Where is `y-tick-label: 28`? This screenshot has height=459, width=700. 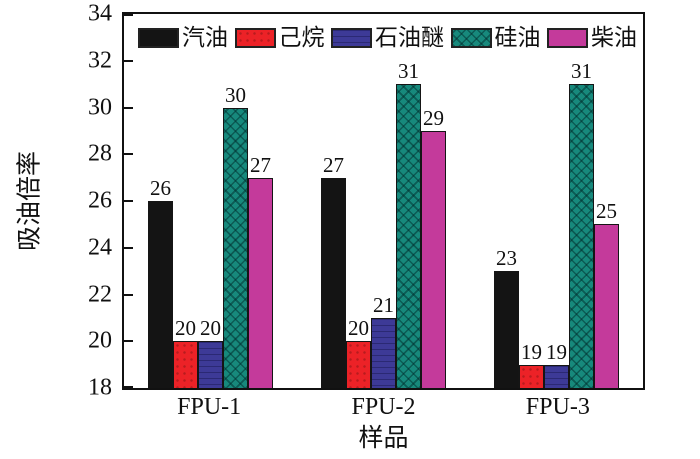
y-tick-label: 28 is located at coordinates (100, 153).